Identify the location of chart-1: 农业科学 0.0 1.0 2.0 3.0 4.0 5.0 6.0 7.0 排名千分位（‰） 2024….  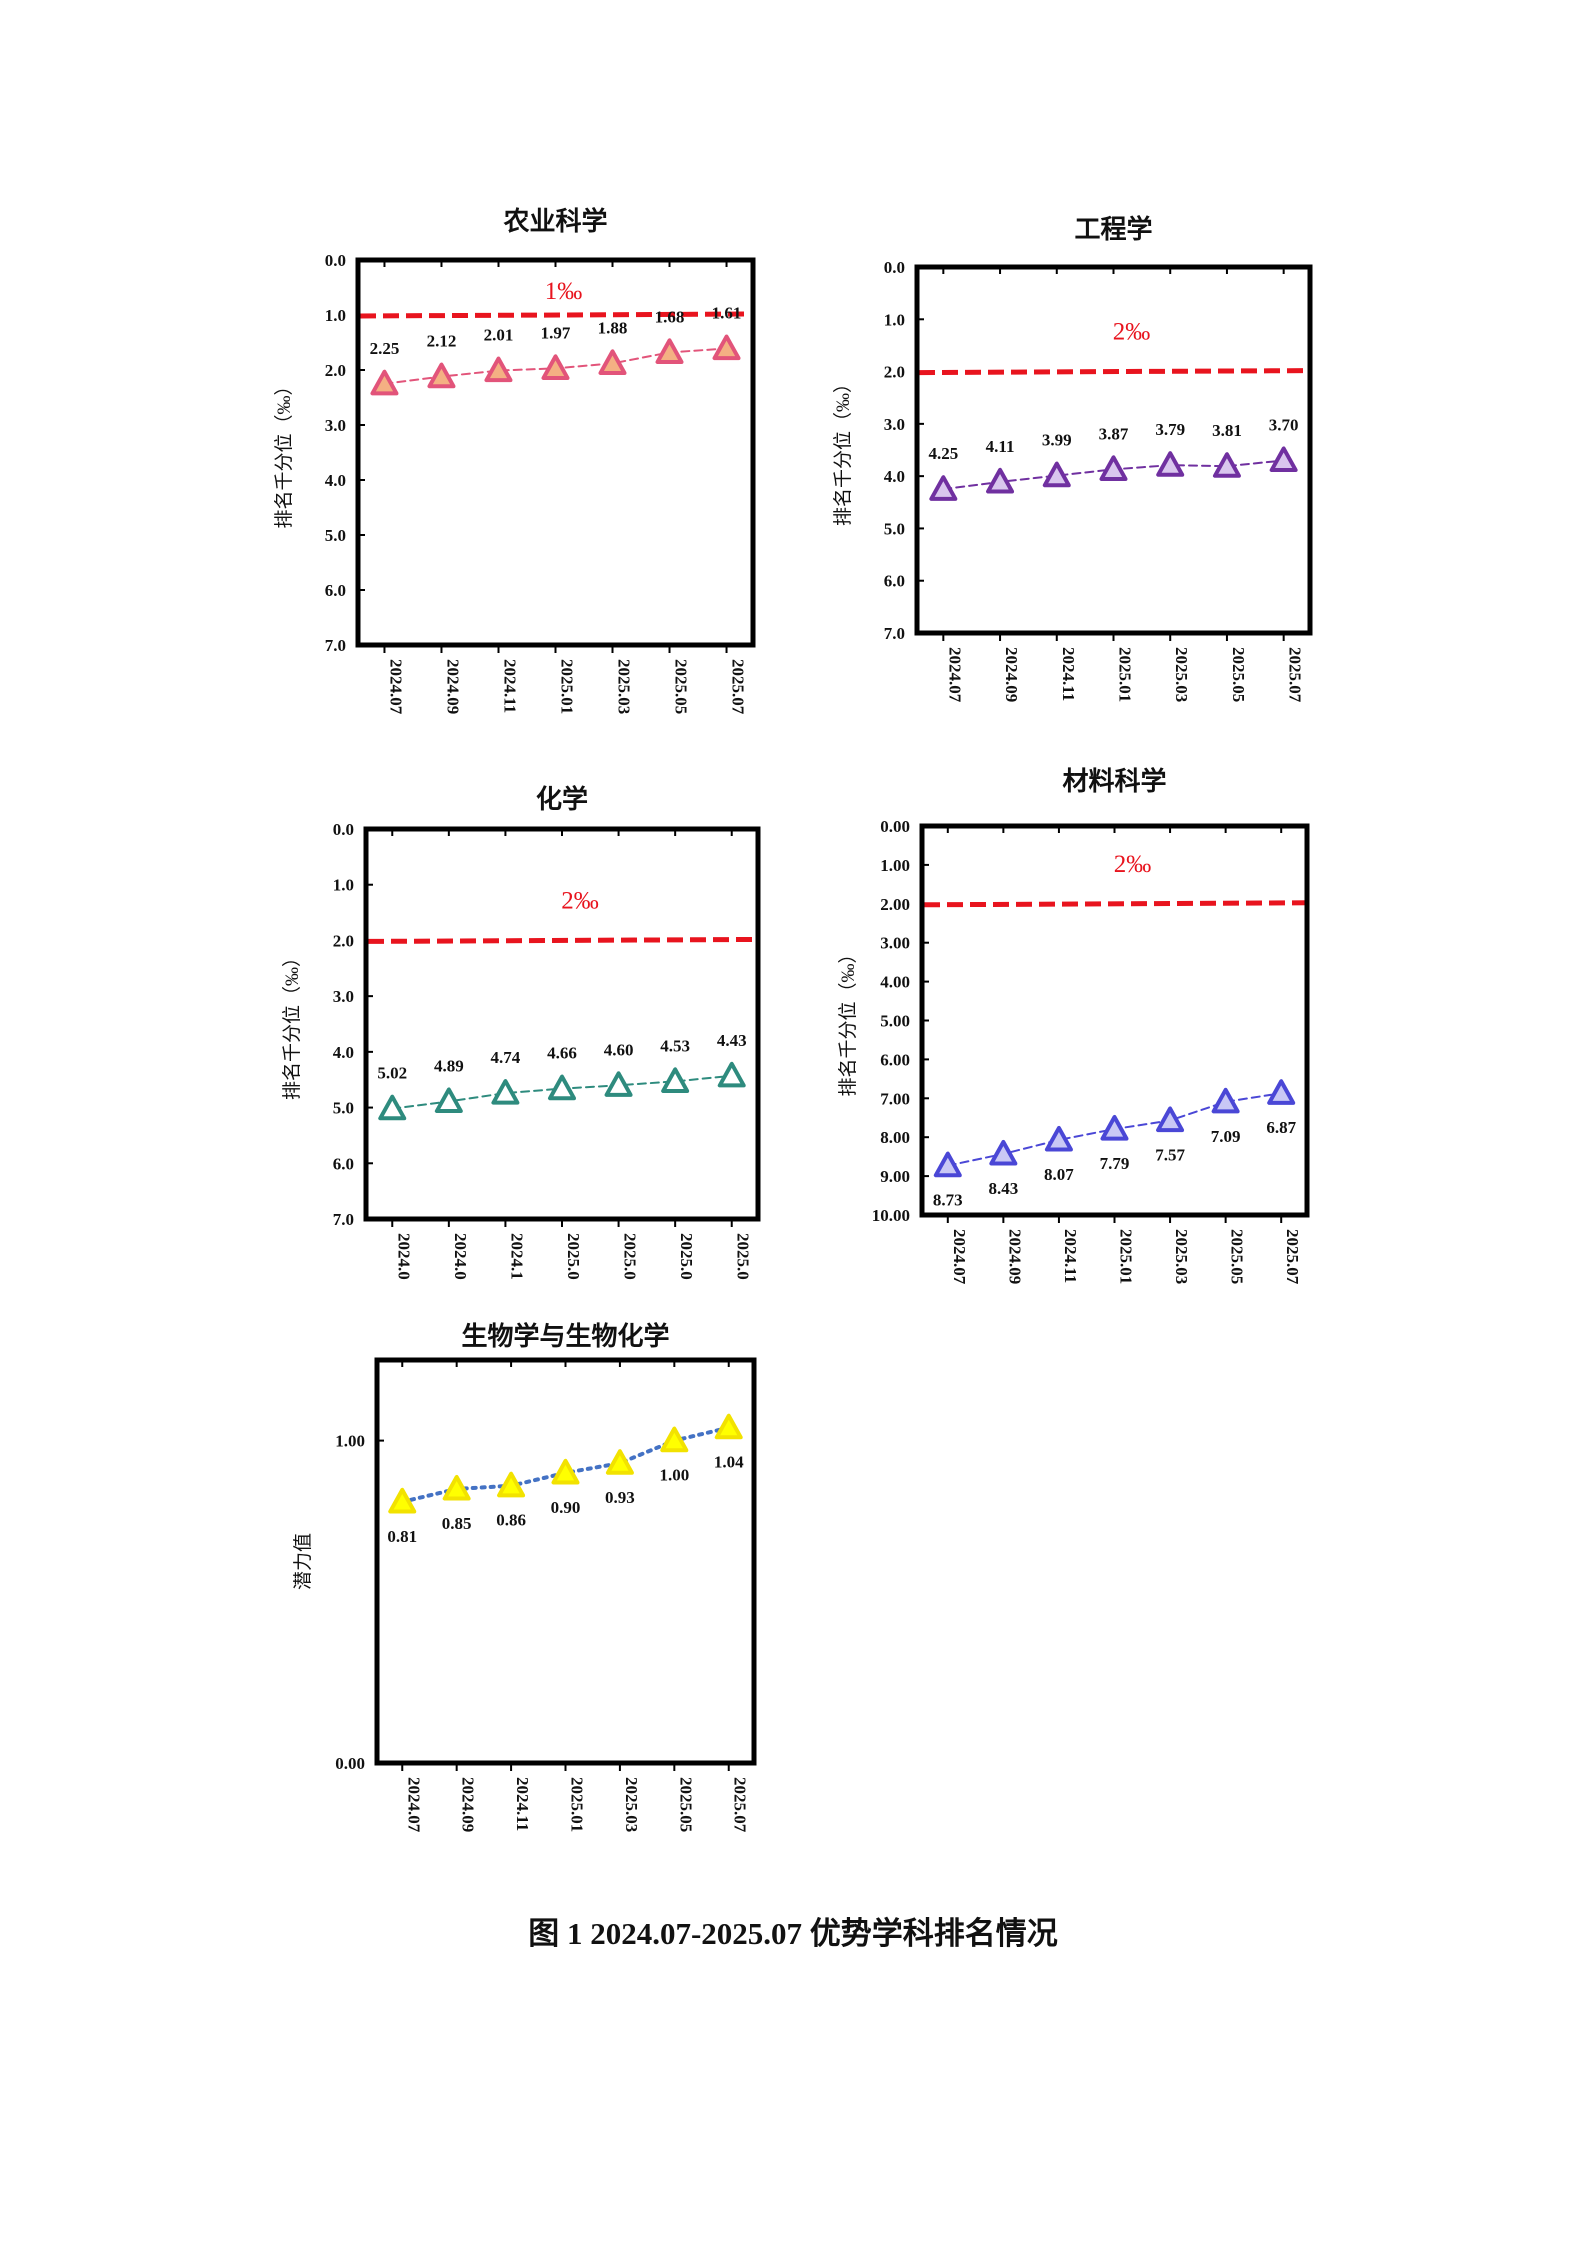
(514, 460).